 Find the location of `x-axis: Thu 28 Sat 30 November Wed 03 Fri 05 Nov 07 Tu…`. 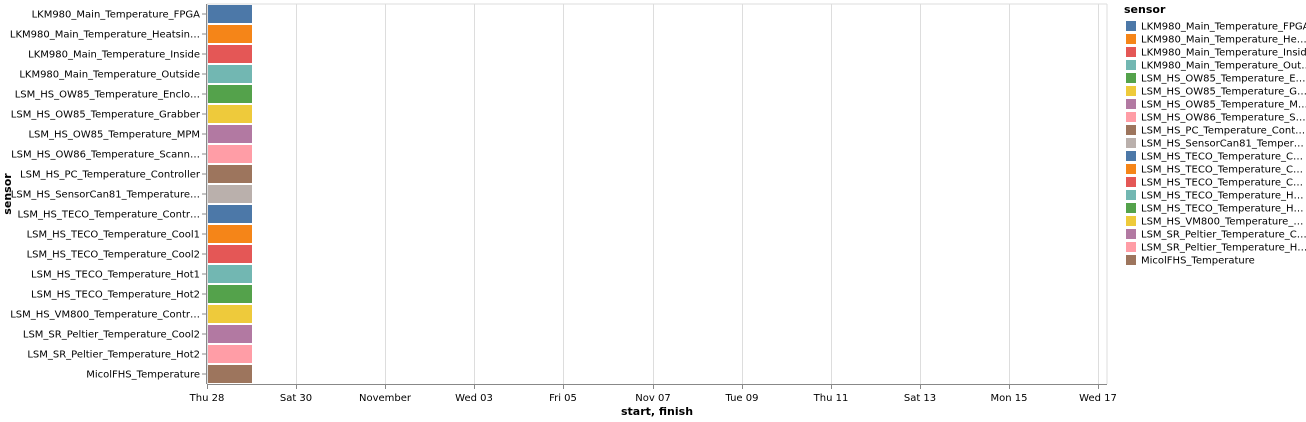

x-axis: Thu 28 Sat 30 November Wed 03 Fri 05 Nov 07 Tu… is located at coordinates (653, 394).